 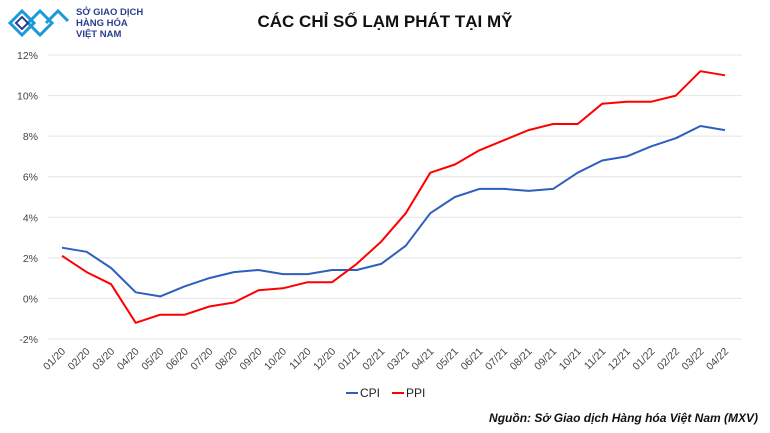 I want to click on legend-label-ppi: PPI, so click(x=415, y=393).